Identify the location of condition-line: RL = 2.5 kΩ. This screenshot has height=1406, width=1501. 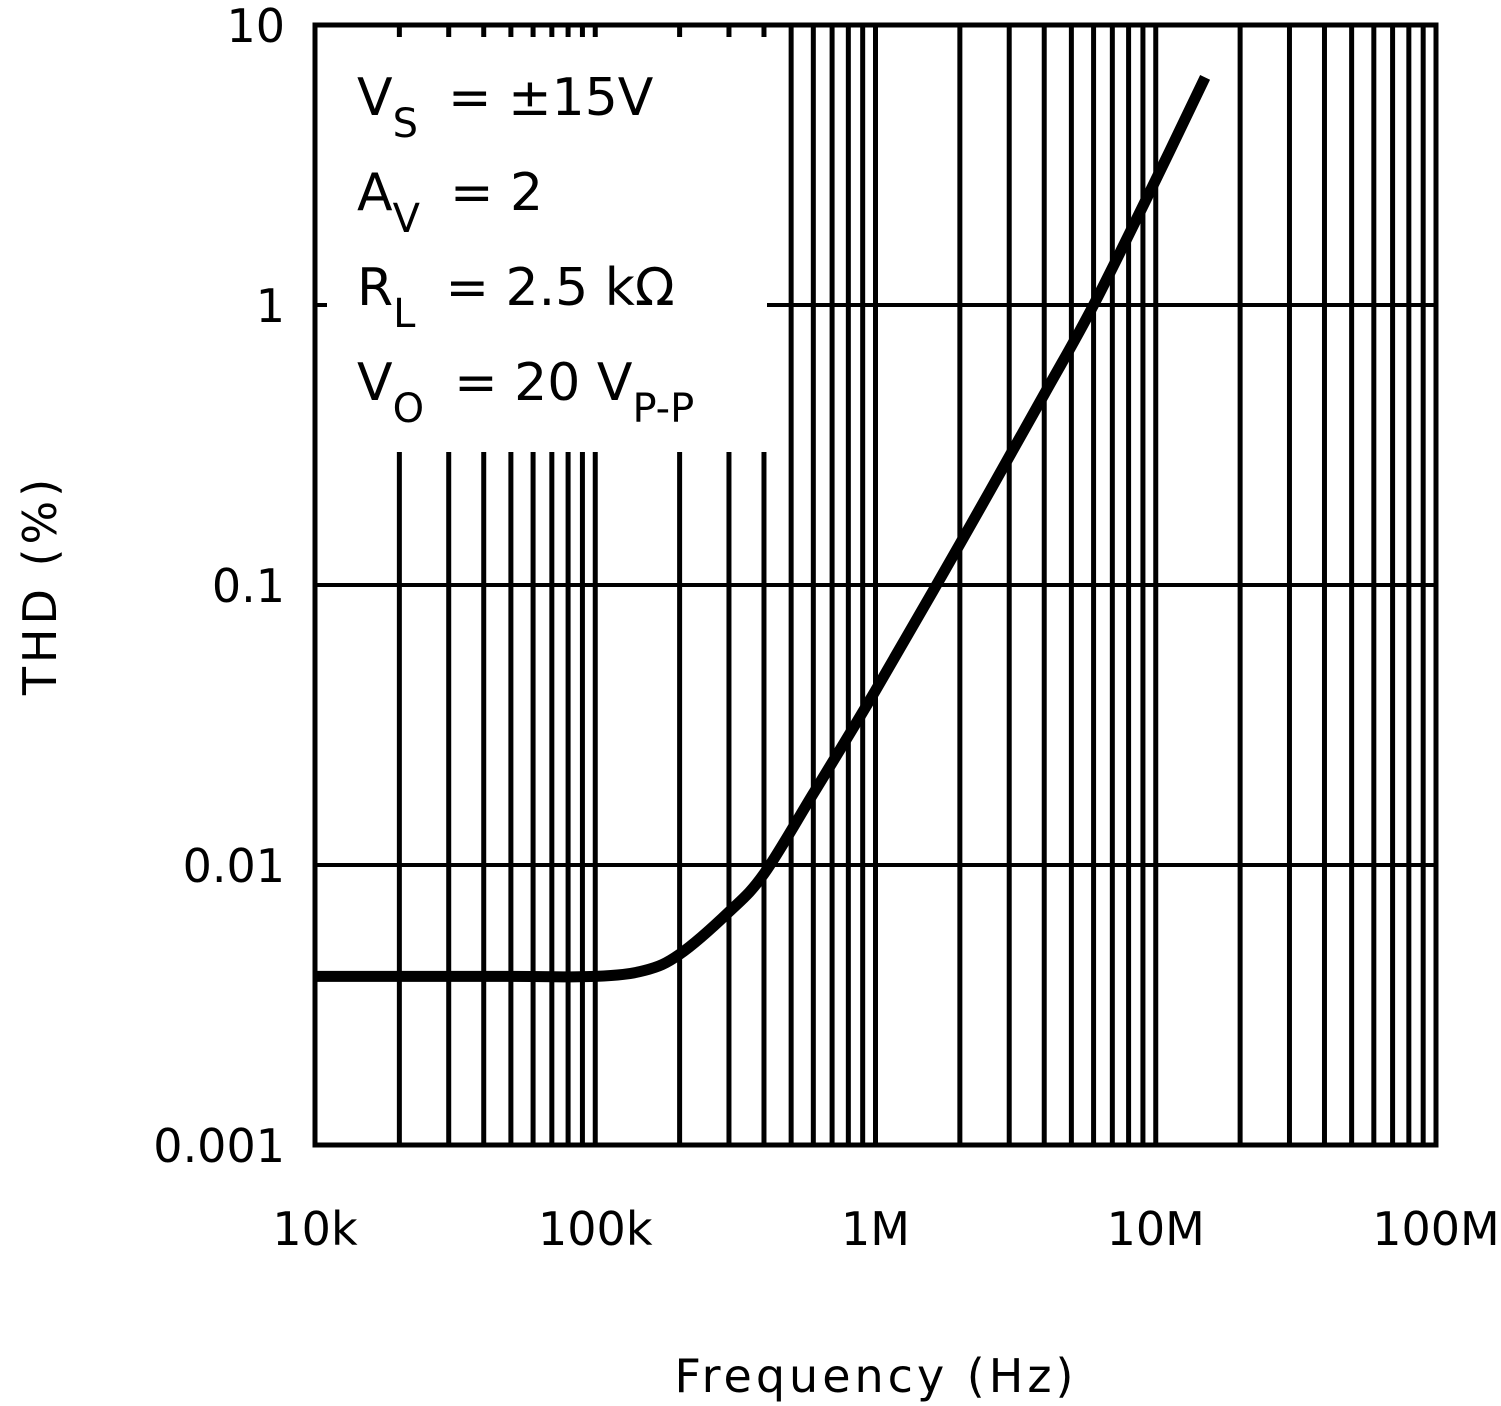
(516, 297).